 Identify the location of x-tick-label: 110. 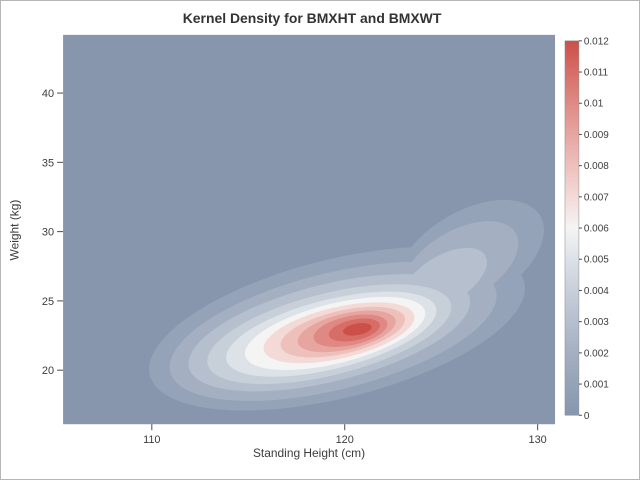
(151, 440).